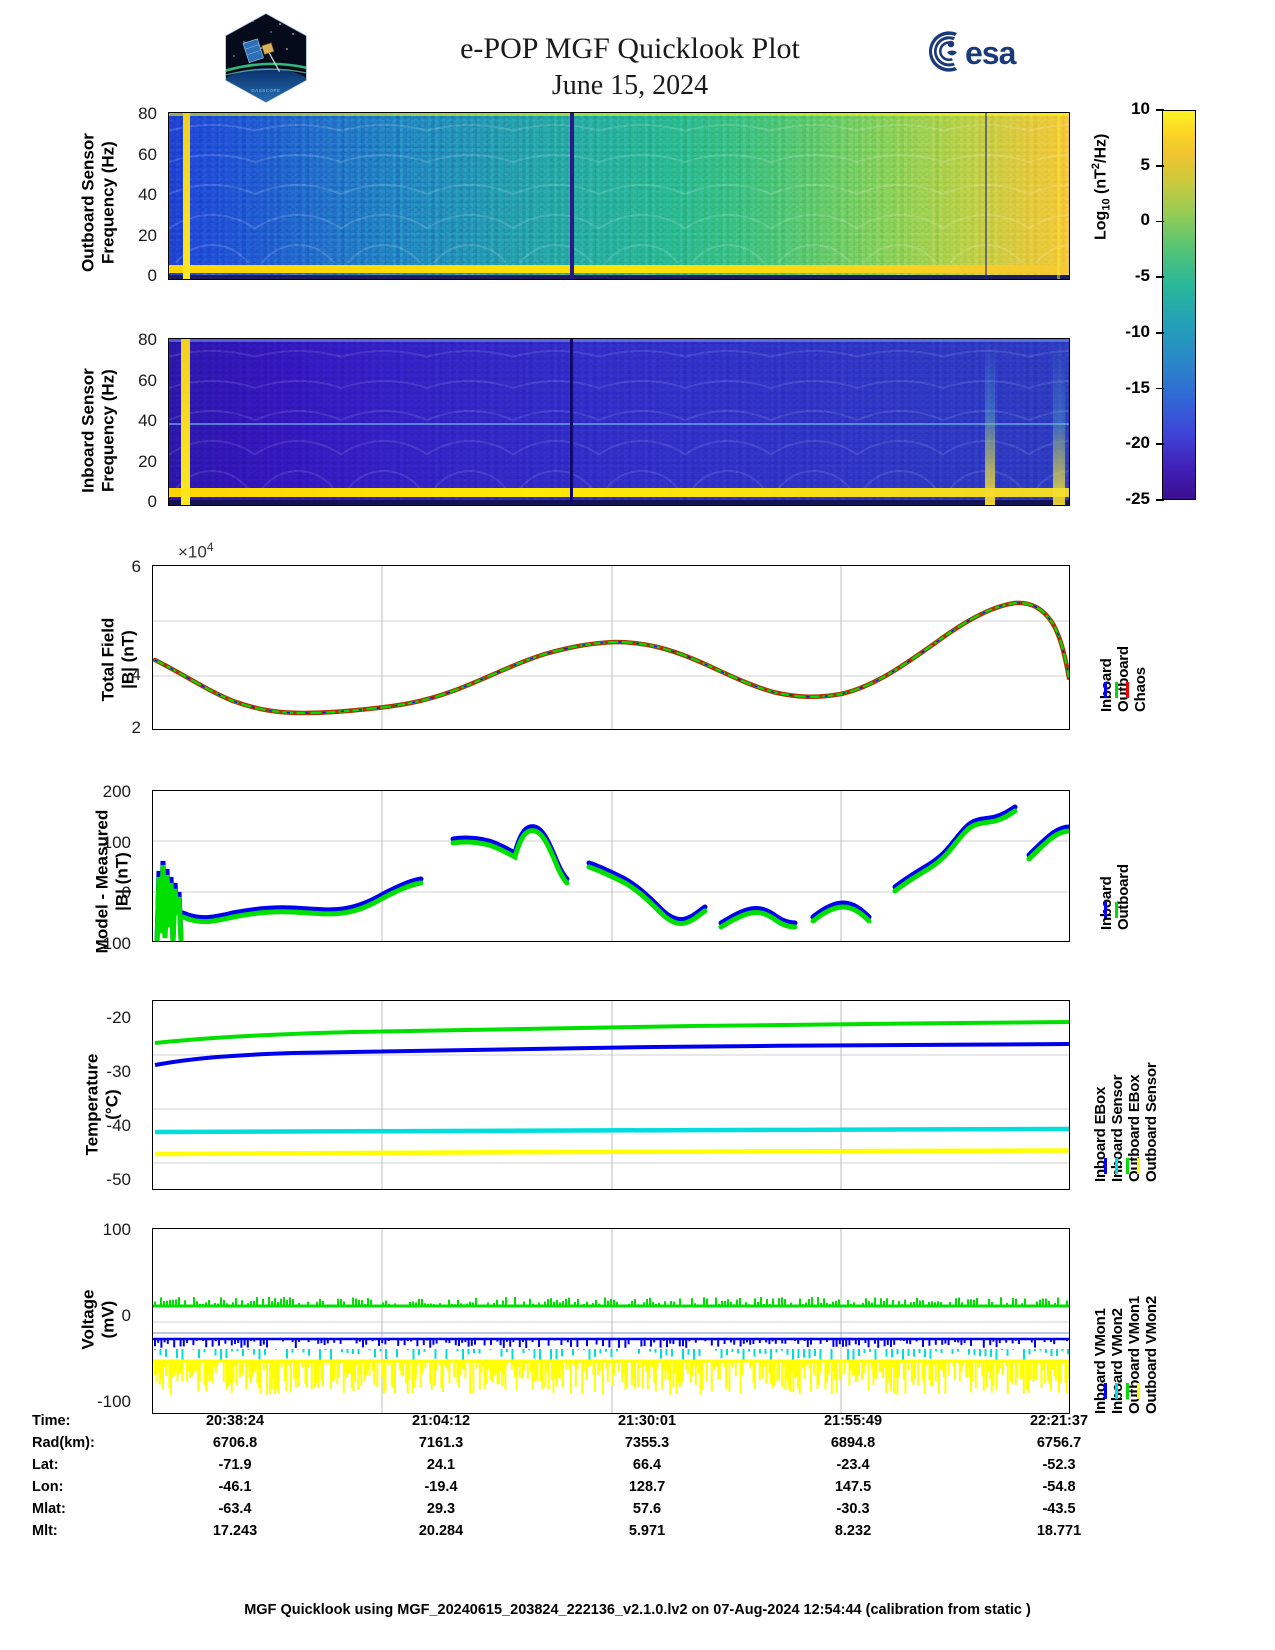 This screenshot has height=1650, width=1275. Describe the element at coordinates (147, 194) in the screenshot. I see `ytick-label: 40` at that location.